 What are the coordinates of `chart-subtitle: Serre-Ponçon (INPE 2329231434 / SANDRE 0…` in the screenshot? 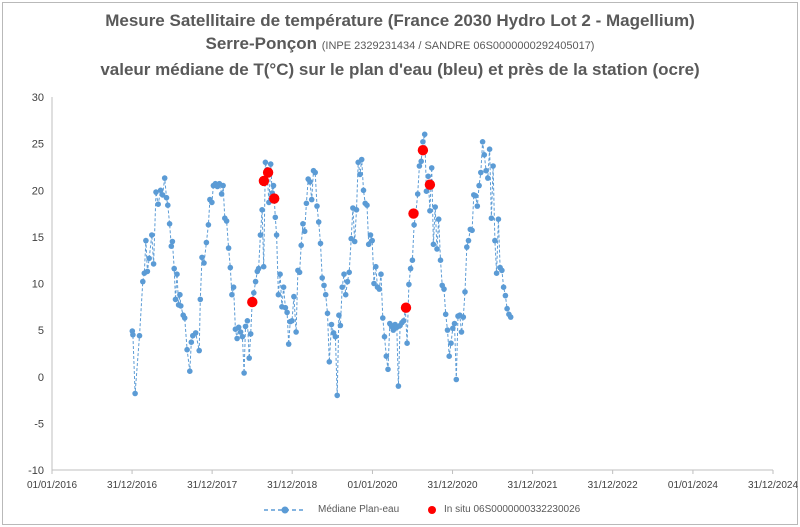 It's located at (400, 45).